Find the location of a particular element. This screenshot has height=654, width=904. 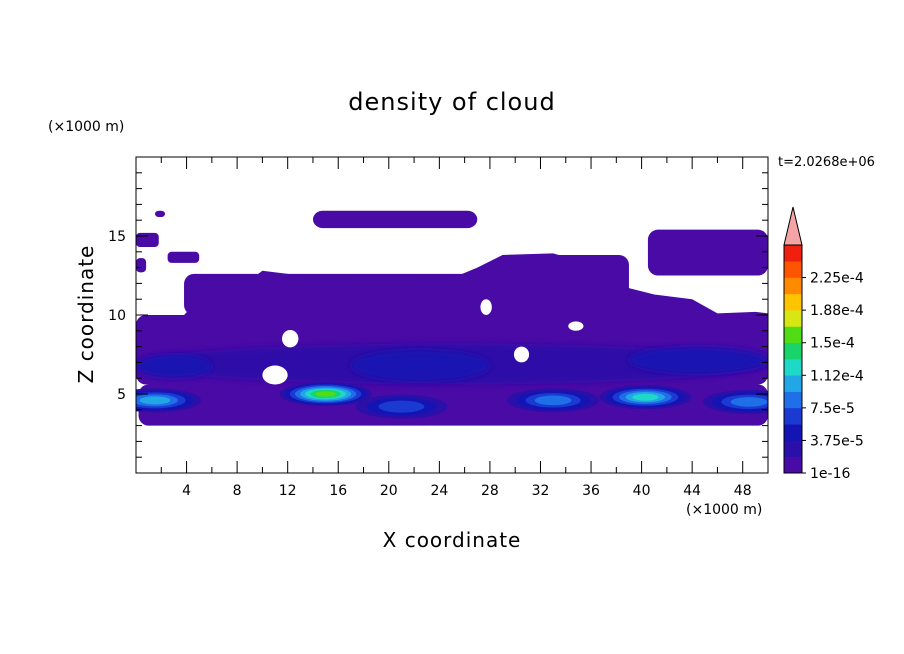

z-axis-unit: (×1000 m) is located at coordinates (86, 127).